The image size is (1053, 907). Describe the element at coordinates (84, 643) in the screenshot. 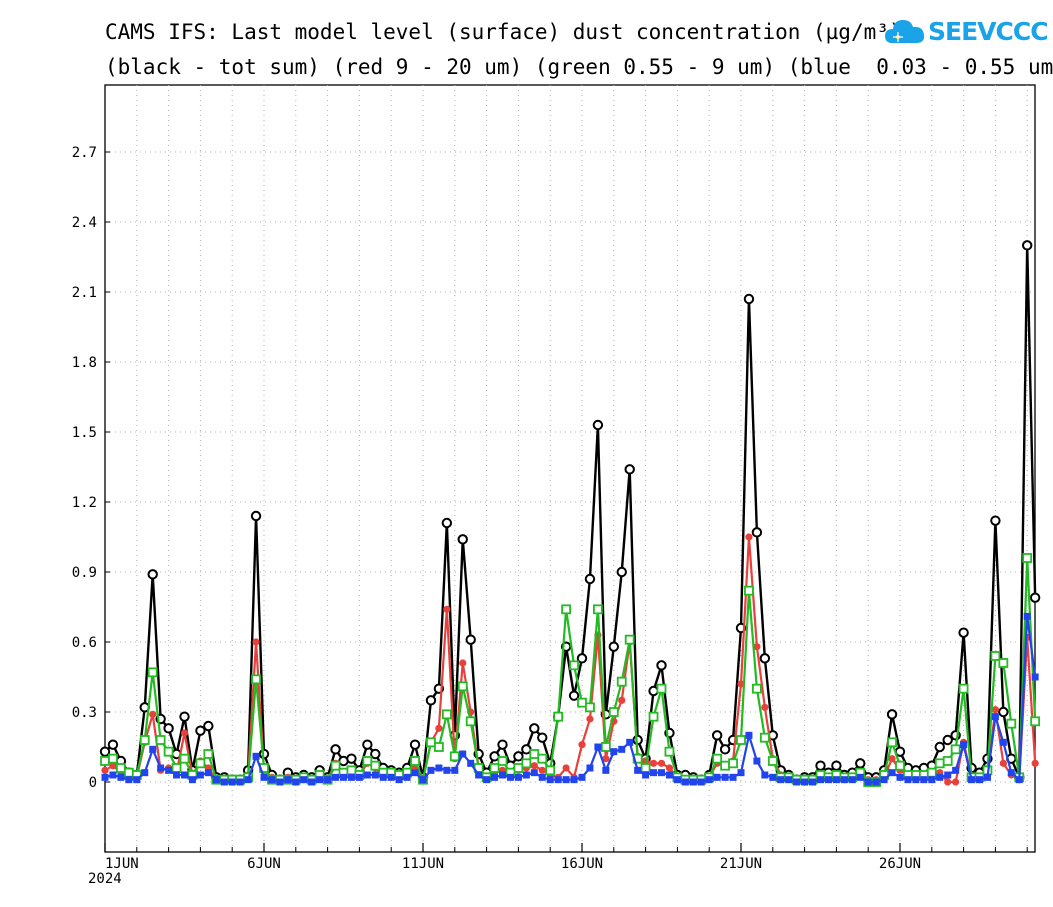

I see `y-tick-label: 0.6` at that location.